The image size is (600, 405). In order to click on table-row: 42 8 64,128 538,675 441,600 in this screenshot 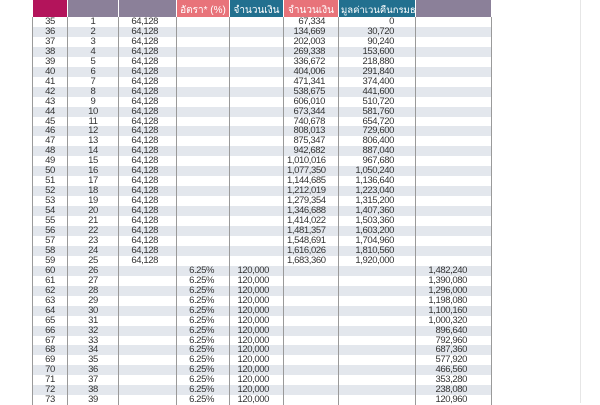, I will do `click(262, 91)`.